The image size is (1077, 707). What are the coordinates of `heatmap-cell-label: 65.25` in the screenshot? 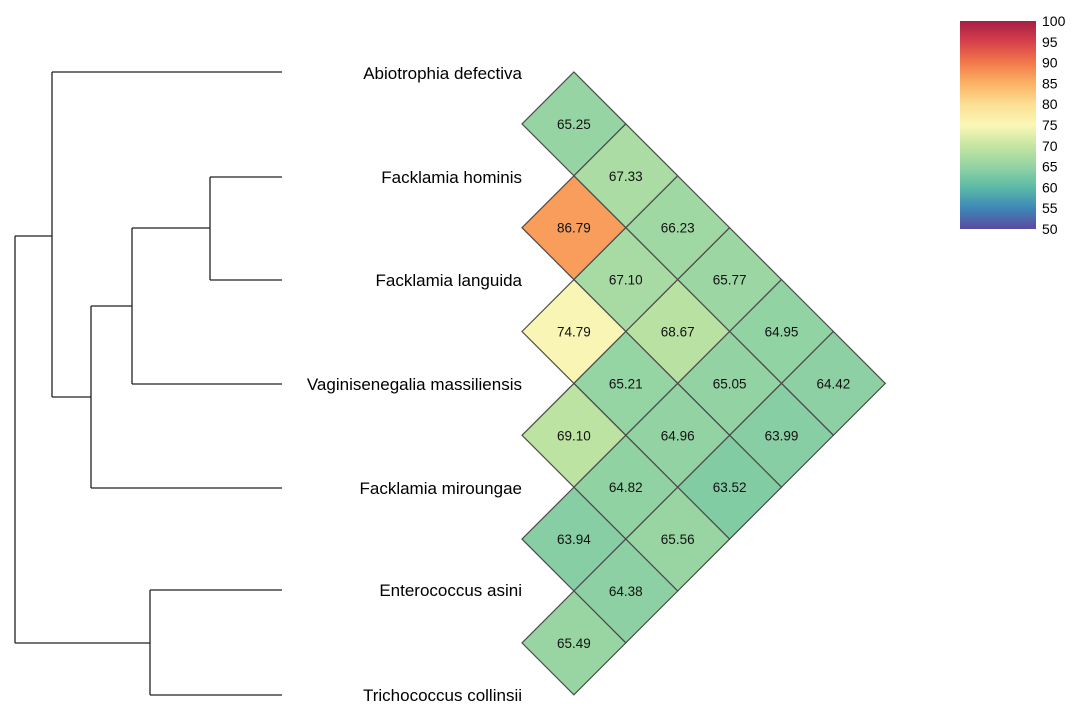 It's located at (574, 124).